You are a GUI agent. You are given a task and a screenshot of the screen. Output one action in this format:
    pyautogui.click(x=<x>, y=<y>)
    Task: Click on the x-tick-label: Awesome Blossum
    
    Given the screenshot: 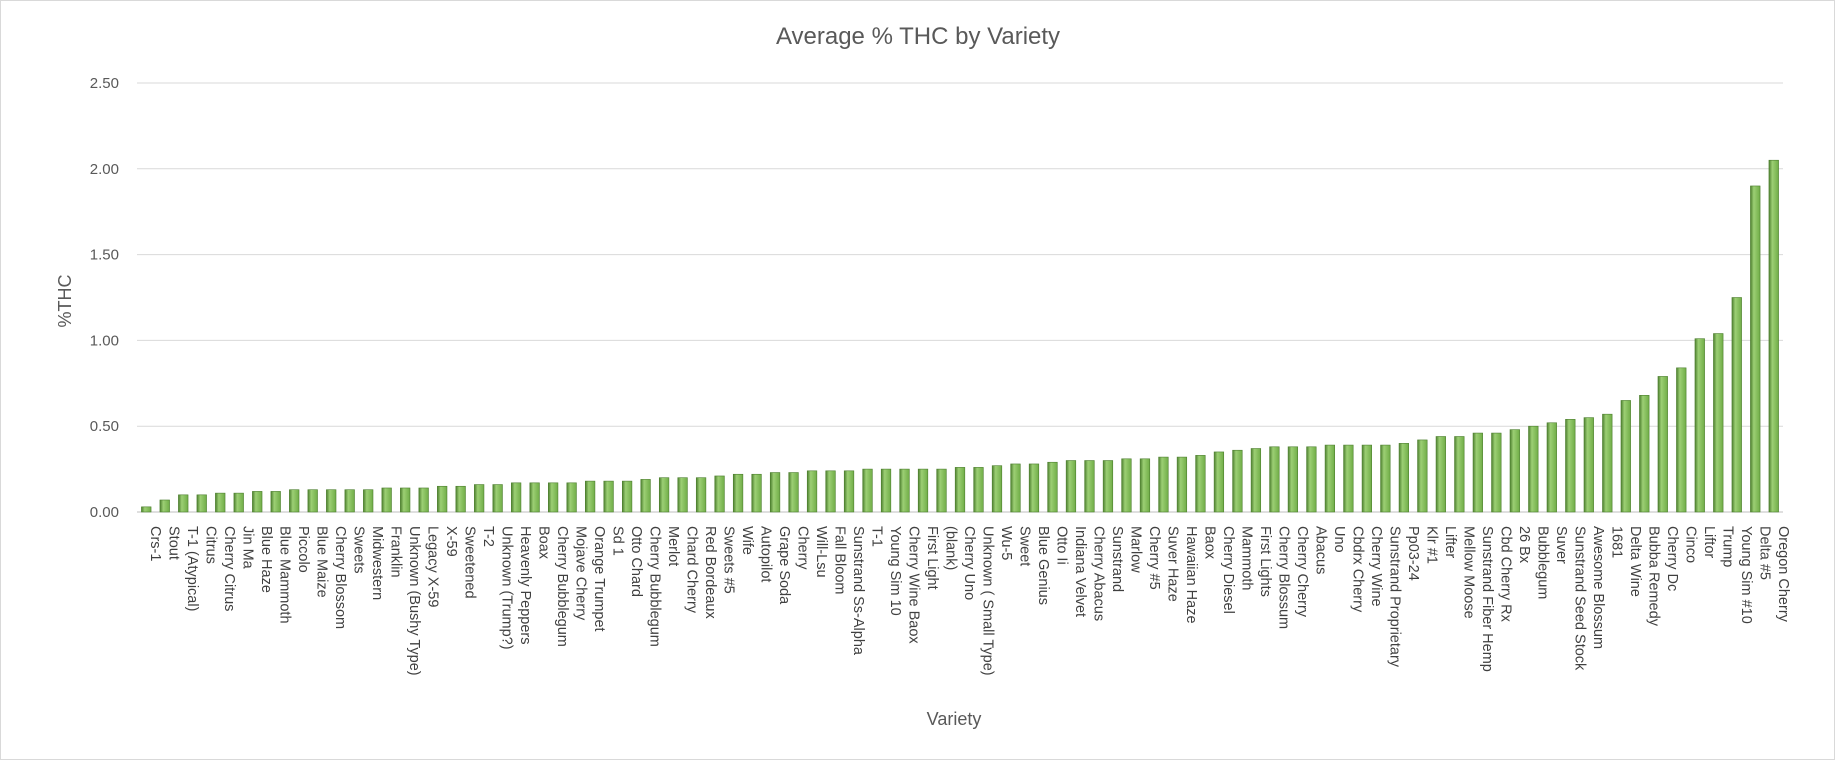 What is the action you would take?
    pyautogui.click(x=1598, y=587)
    